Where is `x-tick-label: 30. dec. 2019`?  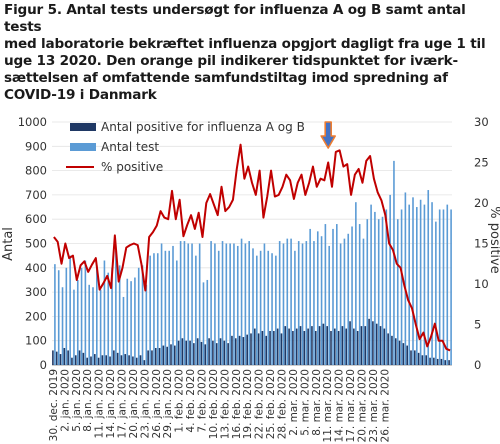
x-tick-label: 30. dec. 2019 is located at coordinates (54, 405).